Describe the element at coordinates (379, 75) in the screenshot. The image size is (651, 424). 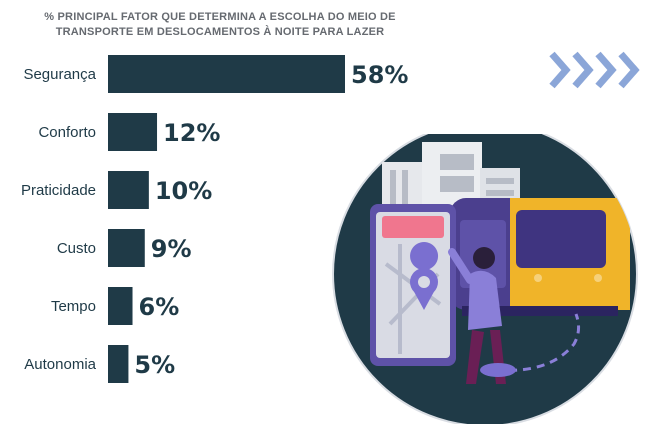
I see `value-label: 58%` at that location.